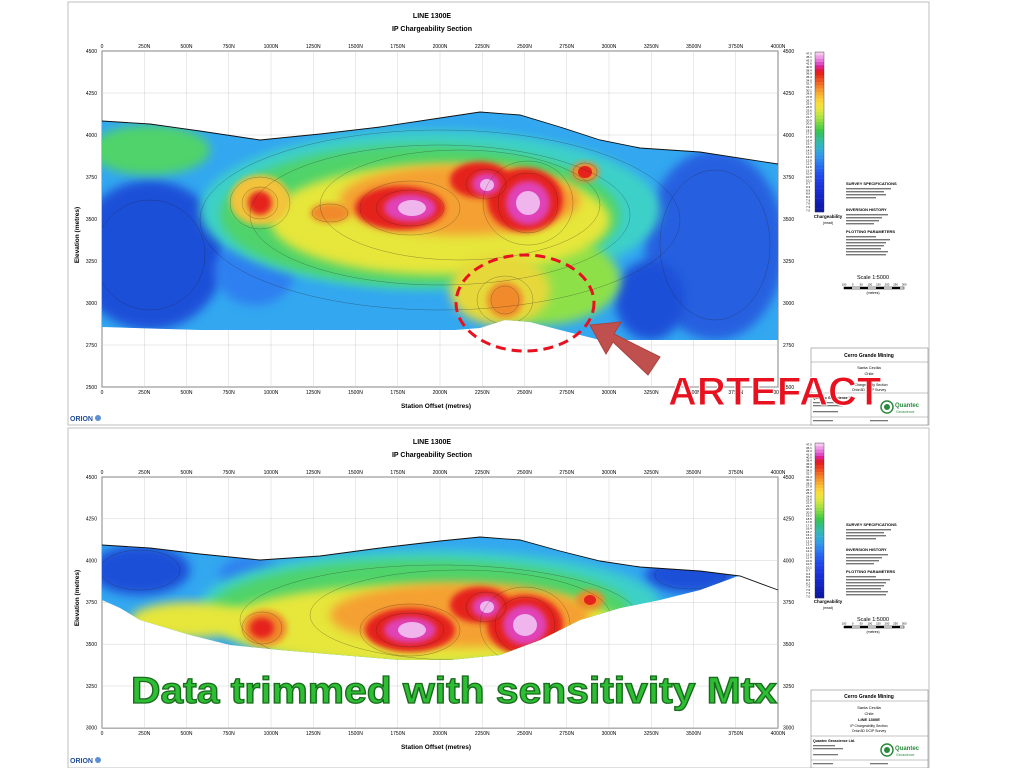 The width and height of the screenshot is (1024, 773). I want to click on legend-value: 41.6, so click(809, 454).